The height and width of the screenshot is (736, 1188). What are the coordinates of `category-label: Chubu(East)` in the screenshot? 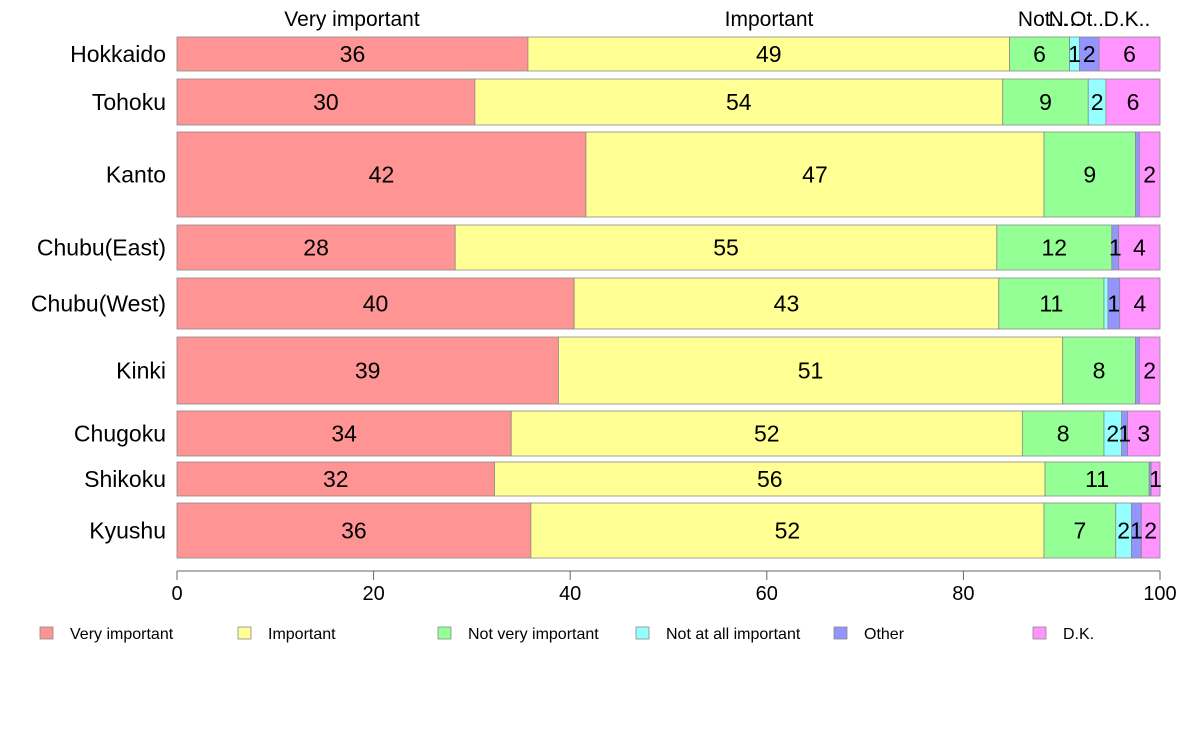 It's located at (101, 248).